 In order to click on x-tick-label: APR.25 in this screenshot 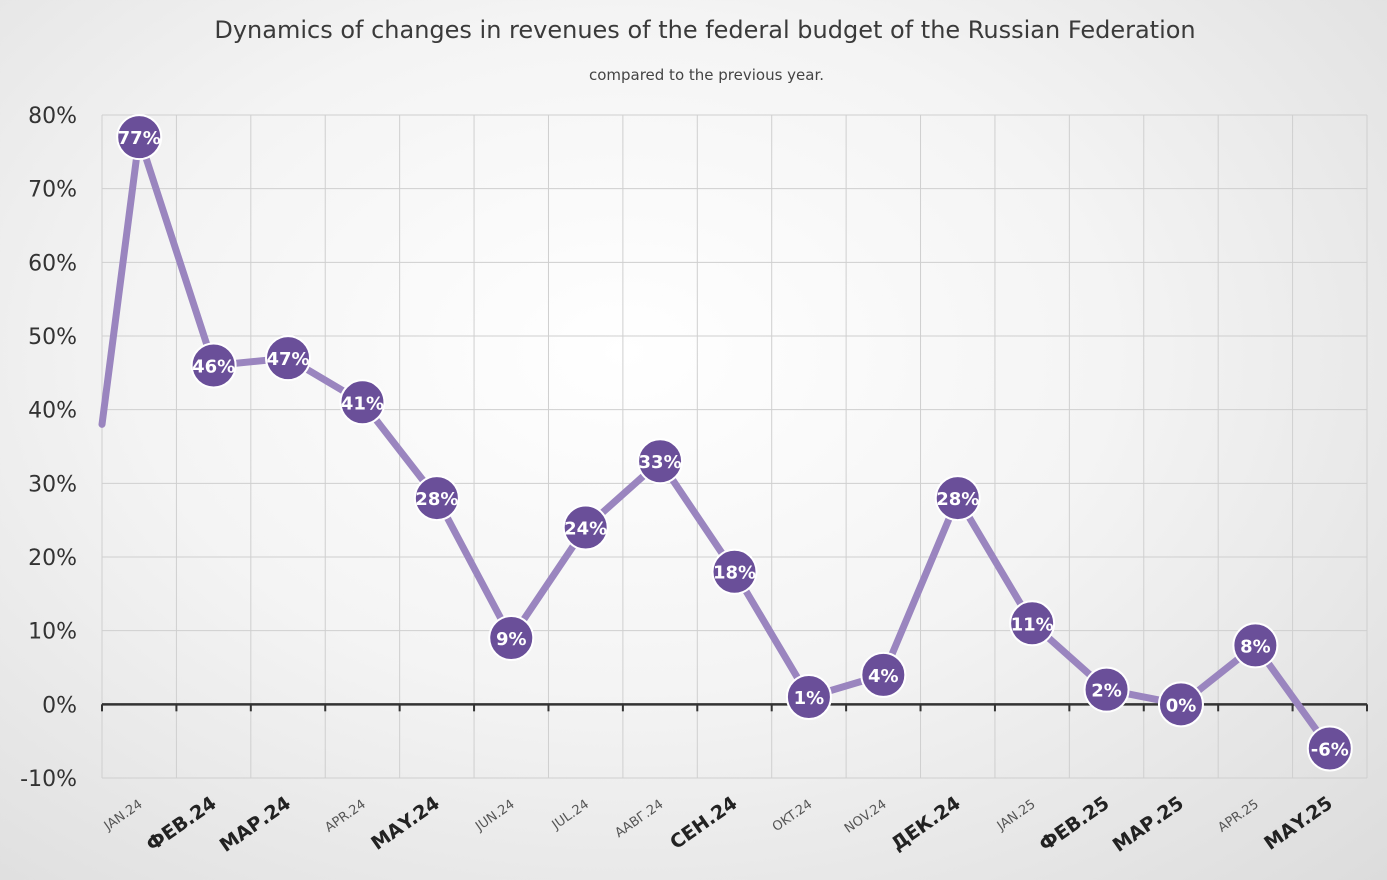, I will do `click(1238, 816)`.